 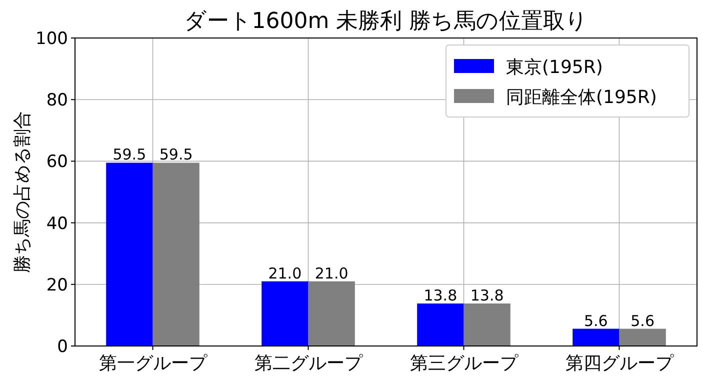 What do you see at coordinates (57, 285) in the screenshot?
I see `y-tick-label: 20` at bounding box center [57, 285].